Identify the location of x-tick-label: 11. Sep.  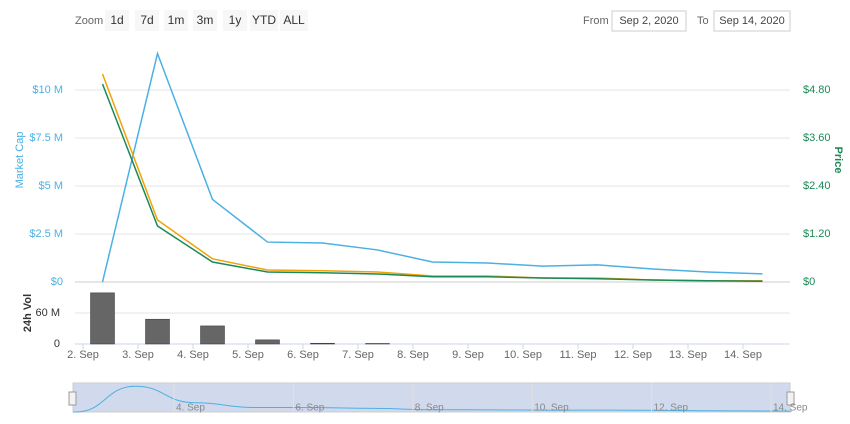
(577, 355).